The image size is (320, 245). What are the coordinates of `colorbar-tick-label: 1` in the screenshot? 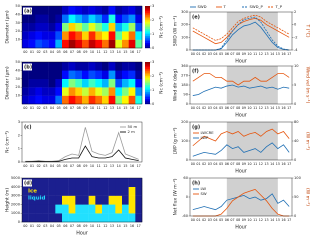 It's located at (153, 34).